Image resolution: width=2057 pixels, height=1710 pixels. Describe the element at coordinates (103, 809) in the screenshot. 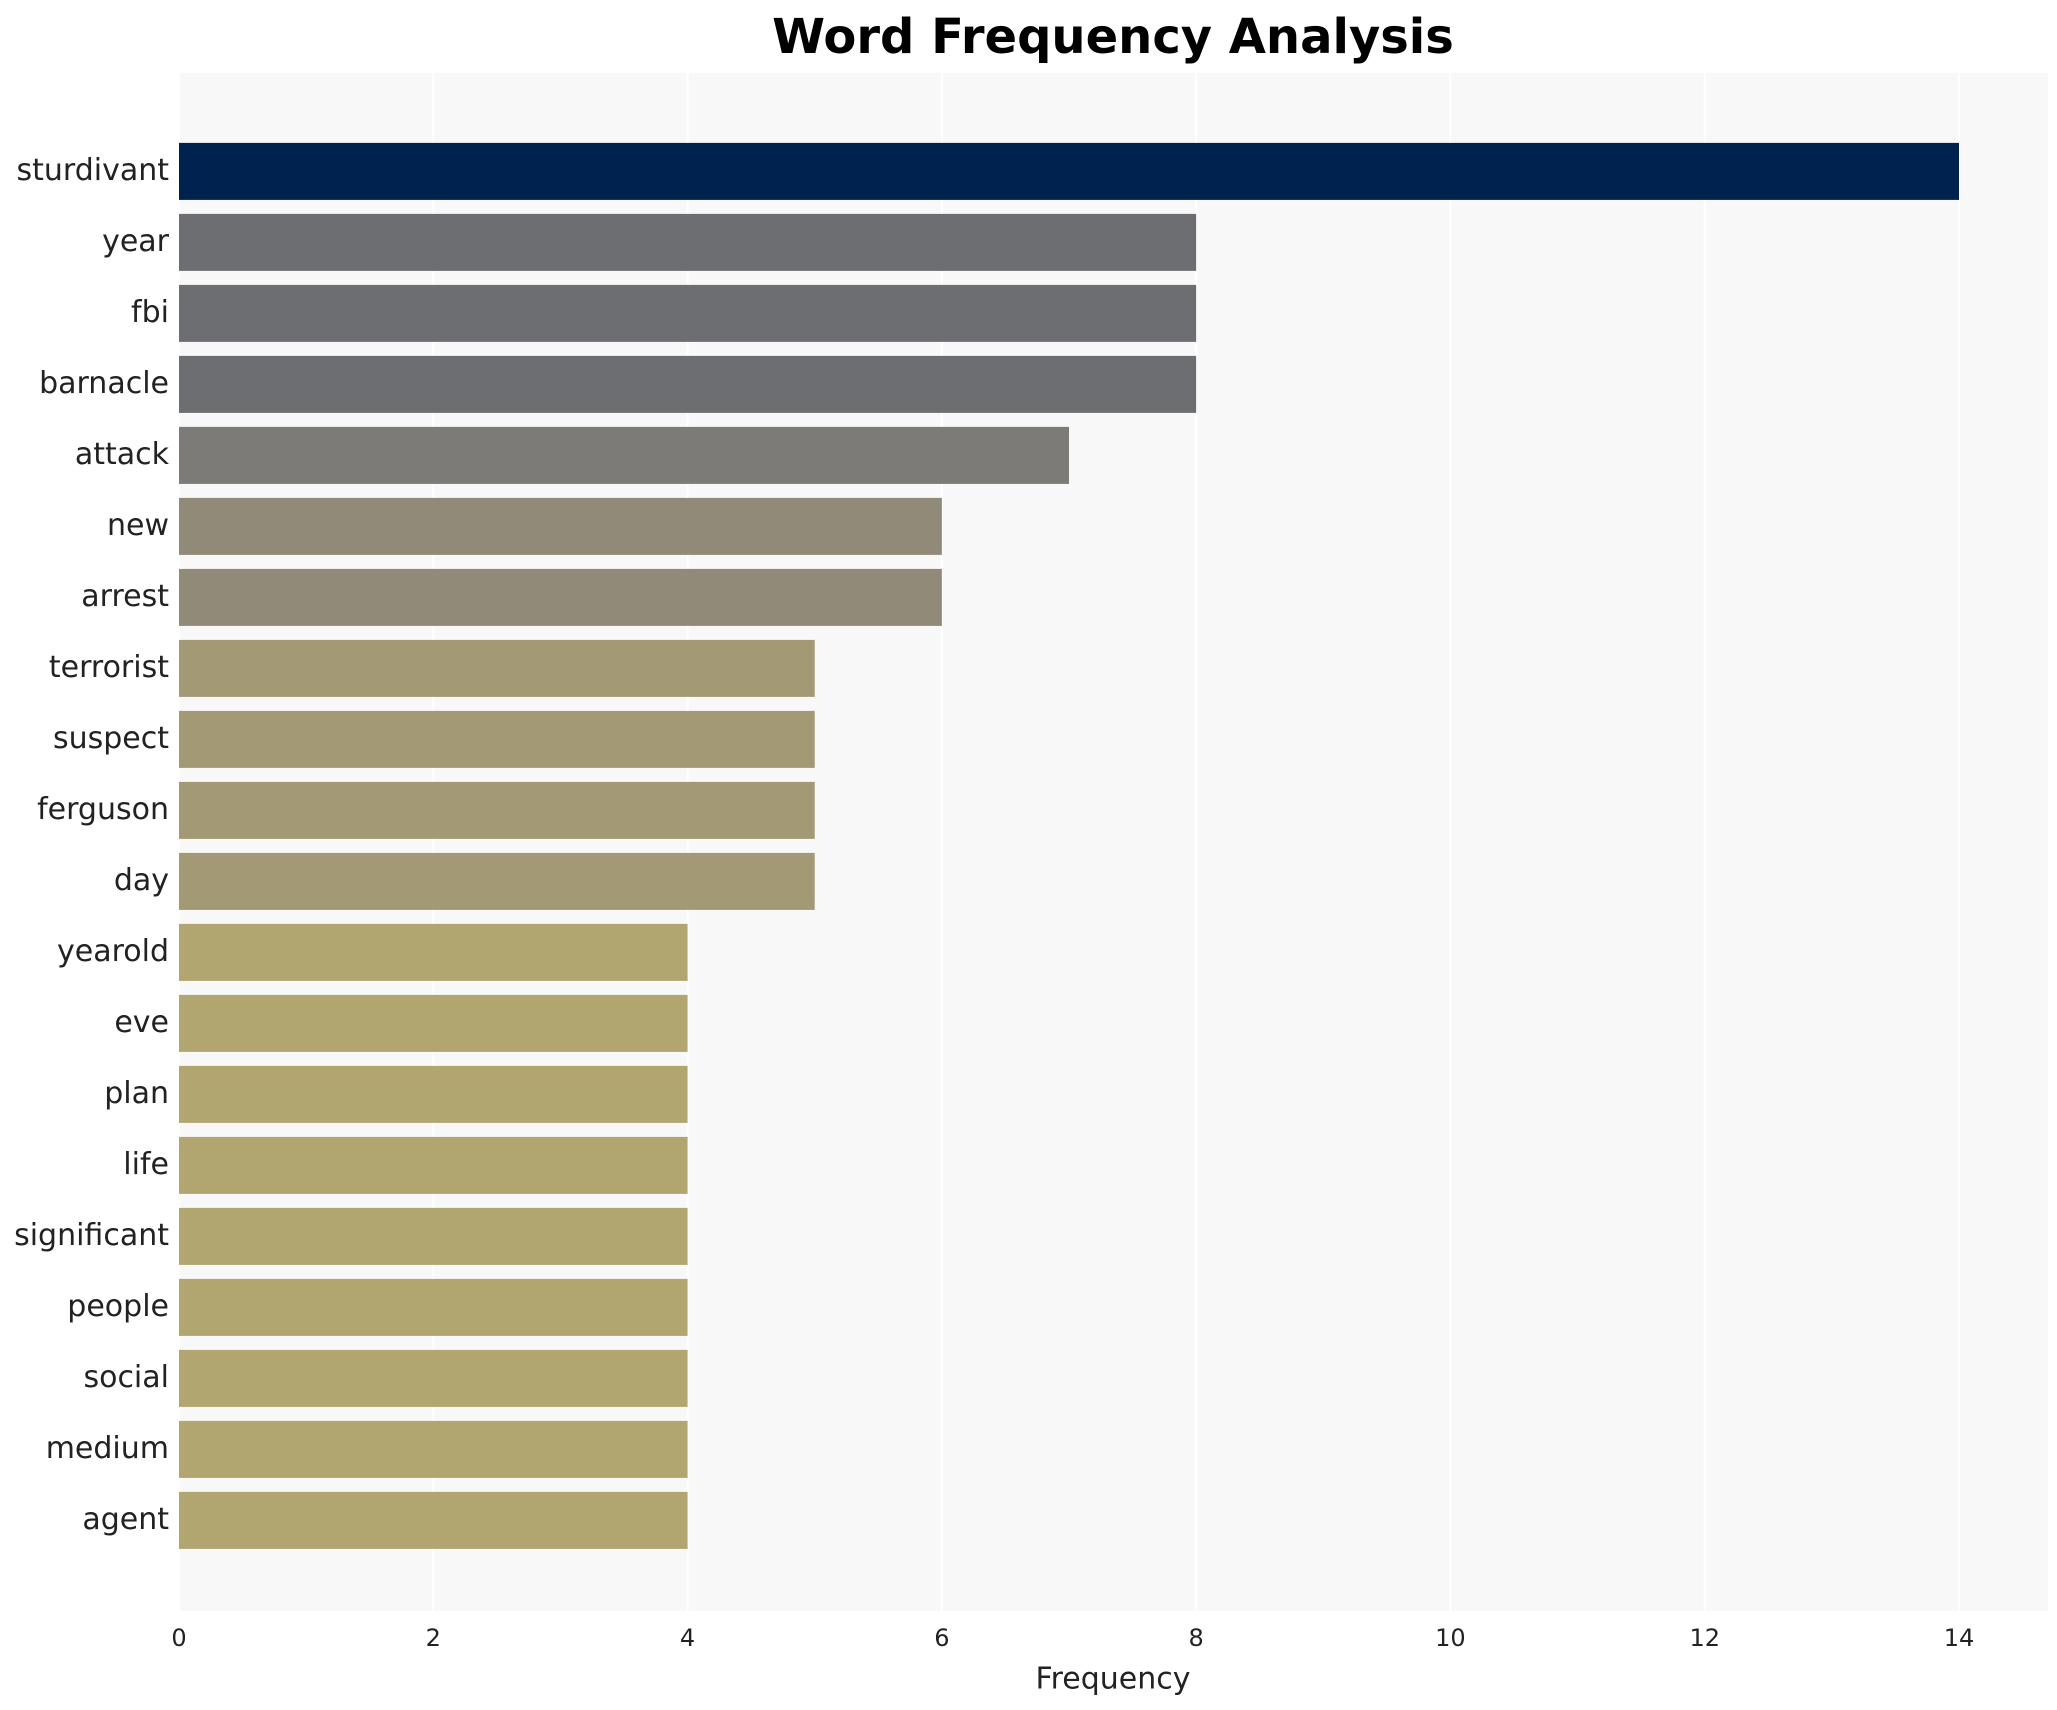

I see `y-tick-label: ferguson` at that location.